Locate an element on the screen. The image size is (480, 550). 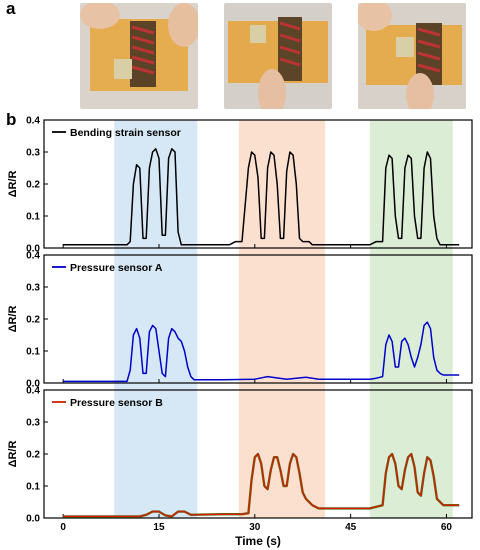
y-tick-label-0-1: 0.1 is located at coordinates (33, 217).